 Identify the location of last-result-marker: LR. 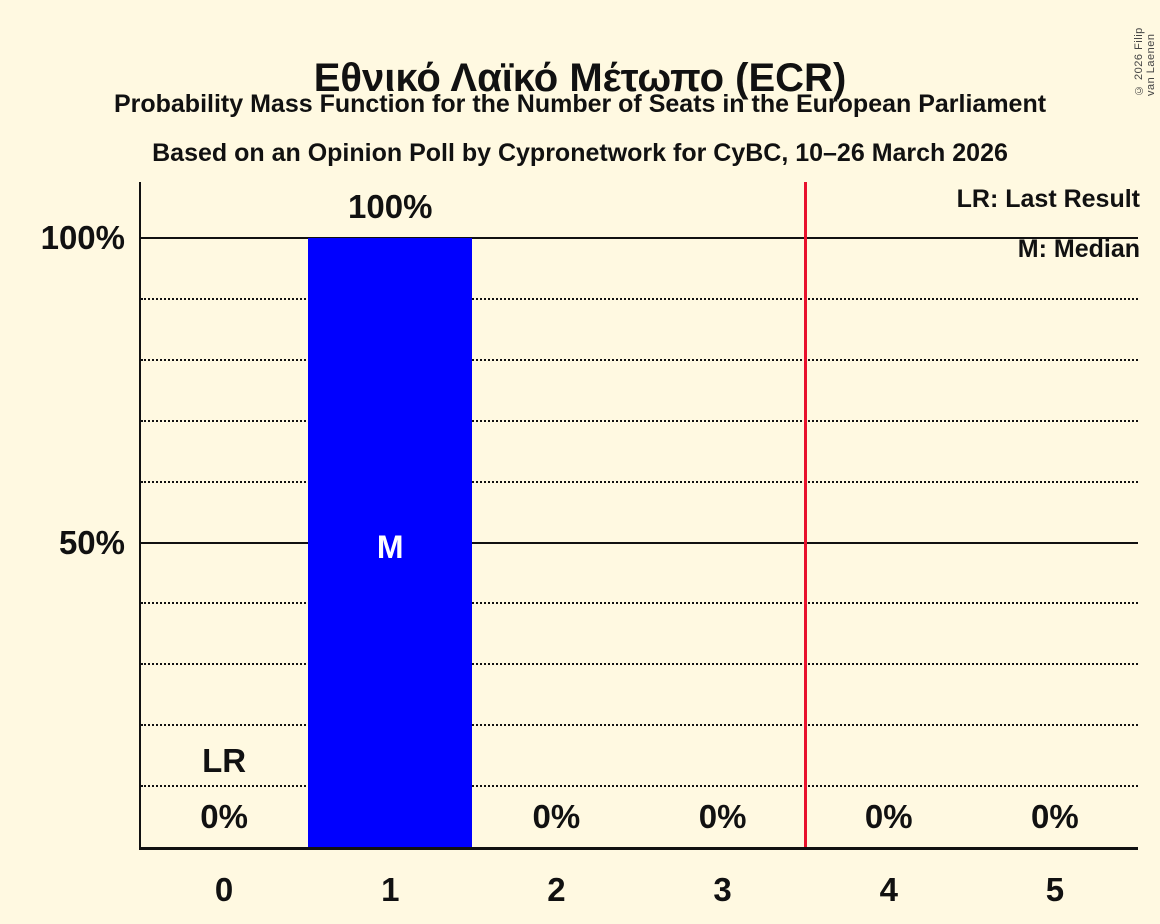
(224, 760).